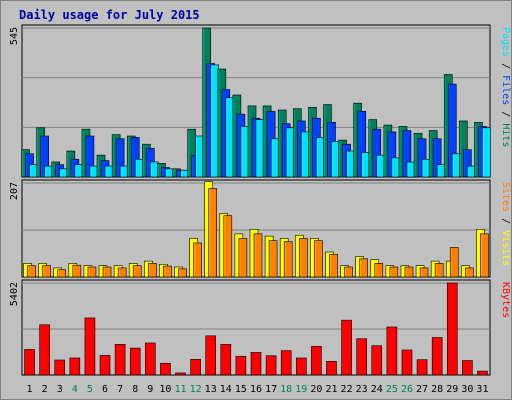  Describe the element at coordinates (120, 360) in the screenshot. I see `bar-kbytes-day-7-body` at that location.